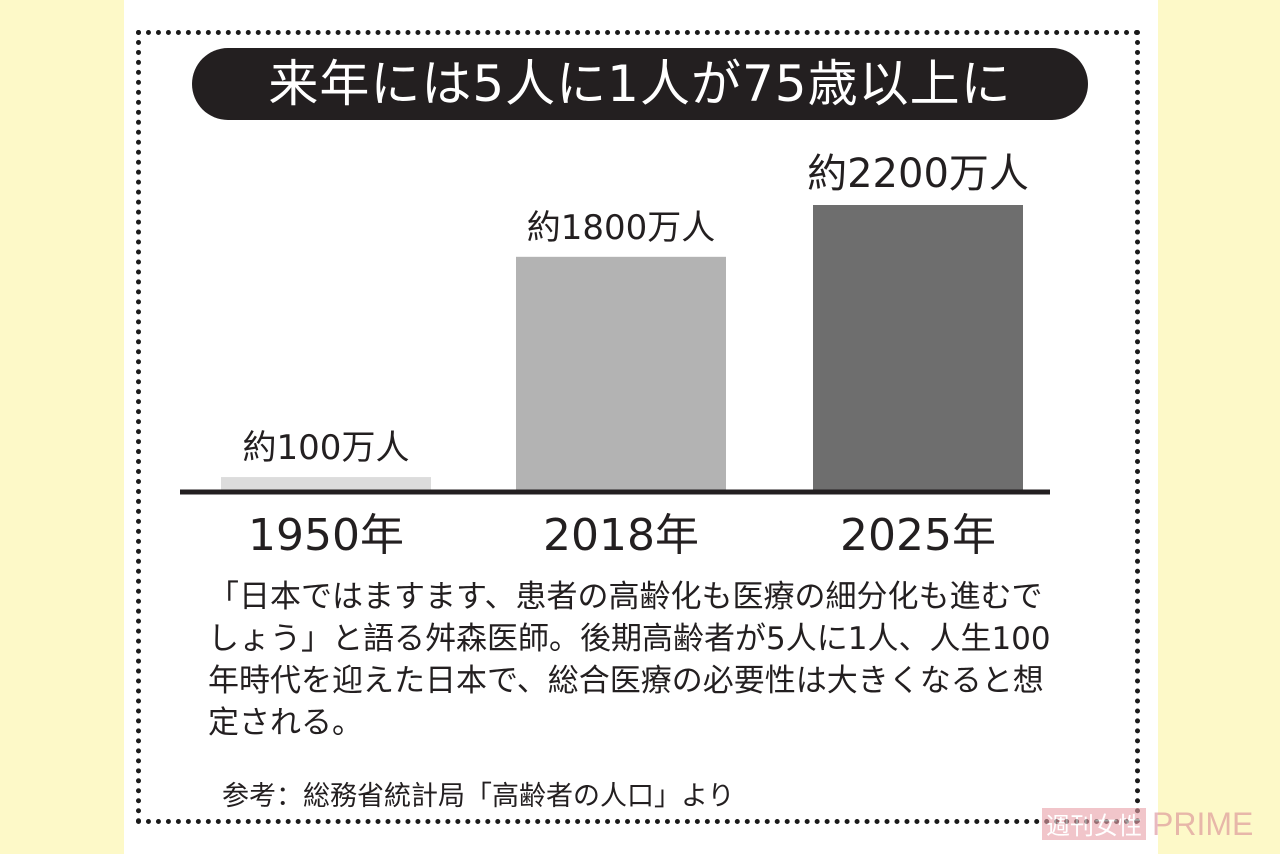  What do you see at coordinates (640, 84) in the screenshot?
I see `chart-title: 来年には5人に1人が75歳以上に` at bounding box center [640, 84].